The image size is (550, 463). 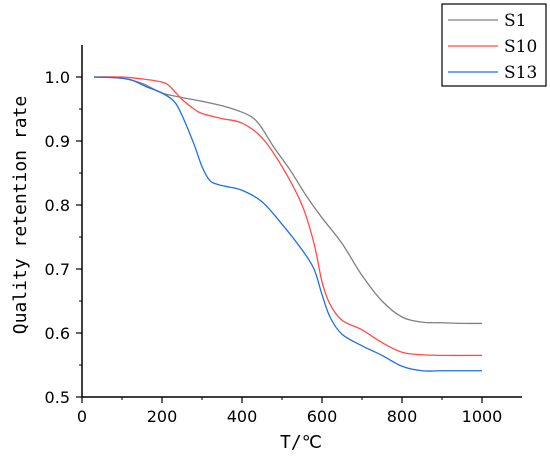 I want to click on x-tick-label: 600, so click(x=322, y=416).